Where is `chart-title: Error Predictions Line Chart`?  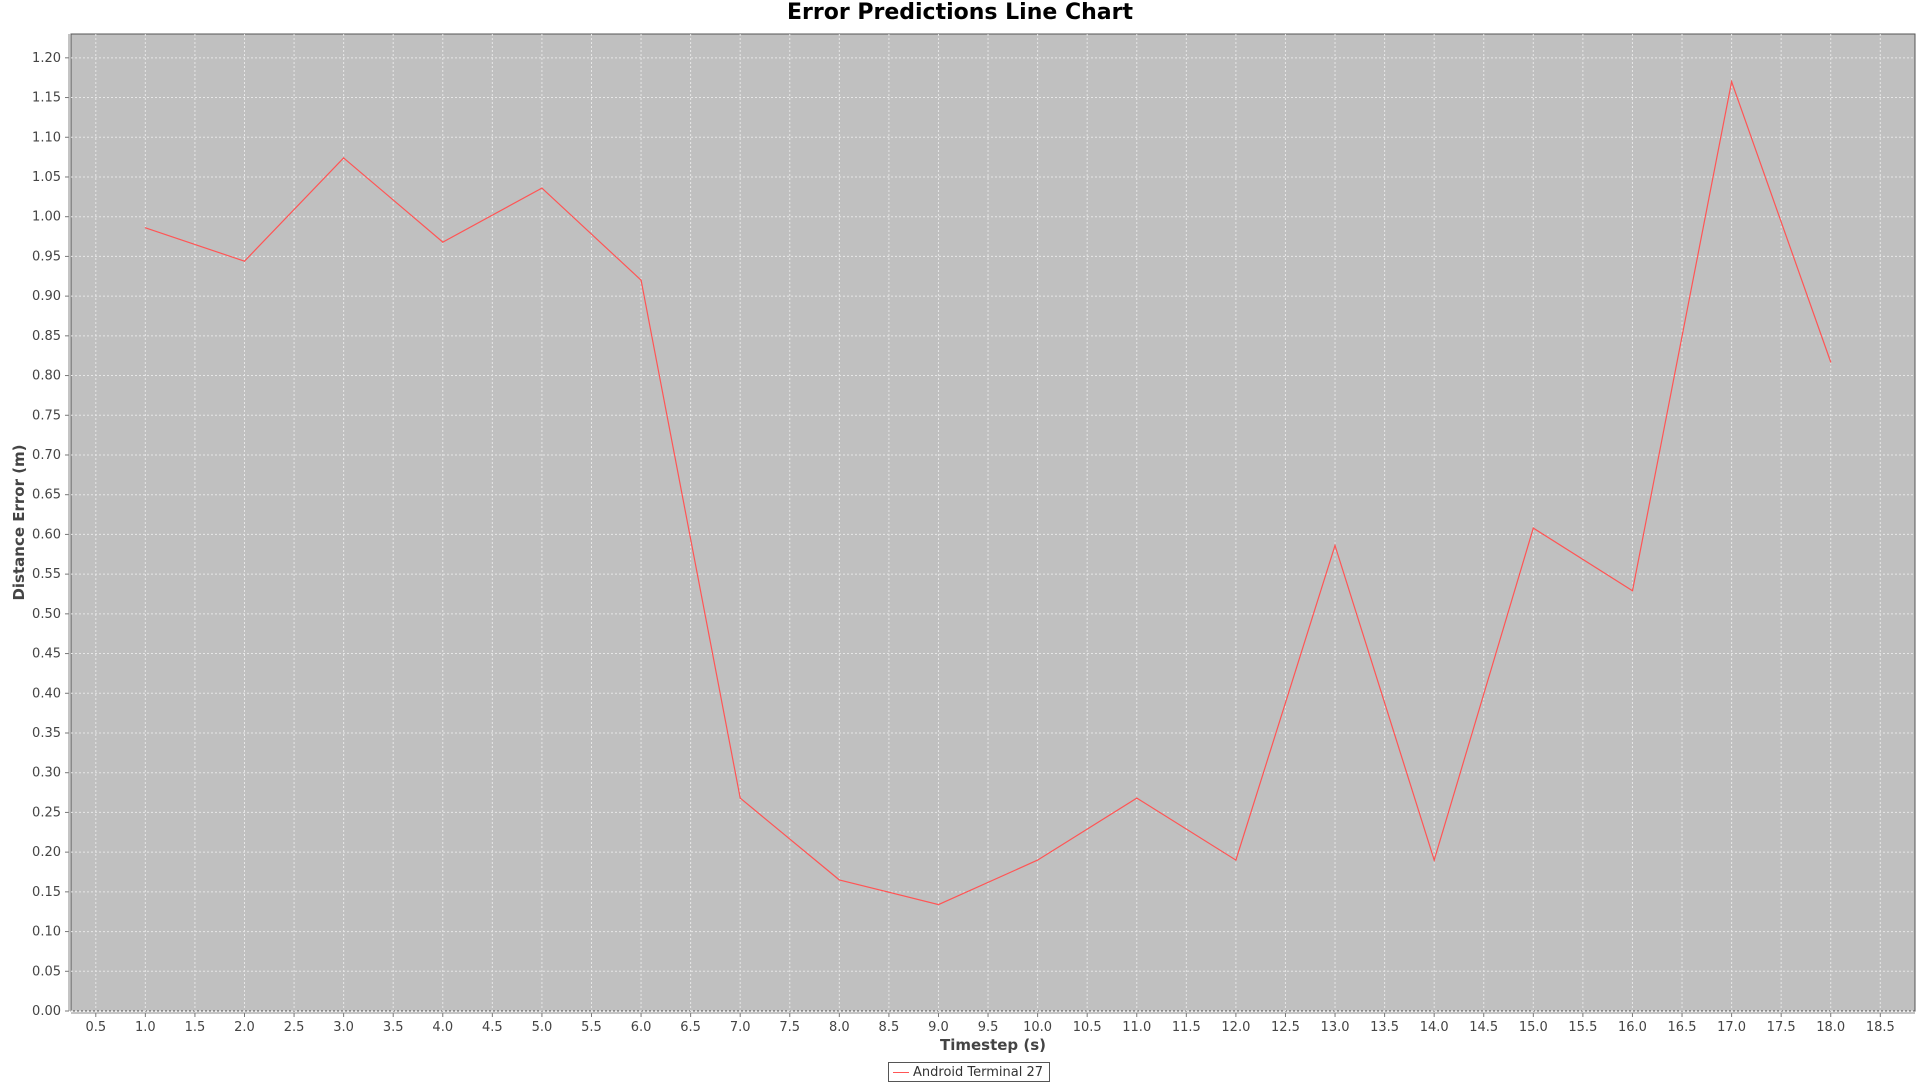 chart-title: Error Predictions Line Chart is located at coordinates (960, 12).